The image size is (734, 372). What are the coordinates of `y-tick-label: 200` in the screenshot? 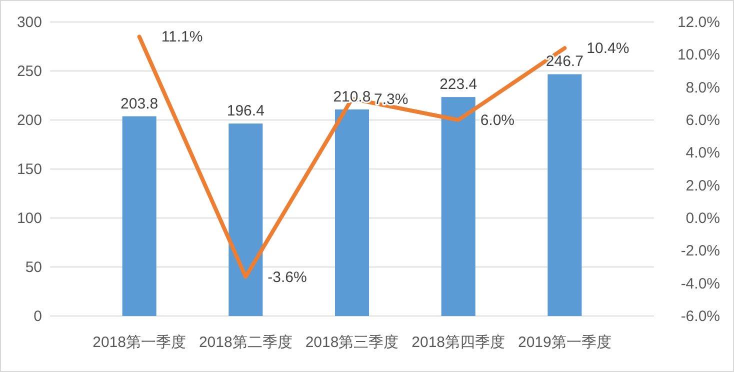 It's located at (29, 120).